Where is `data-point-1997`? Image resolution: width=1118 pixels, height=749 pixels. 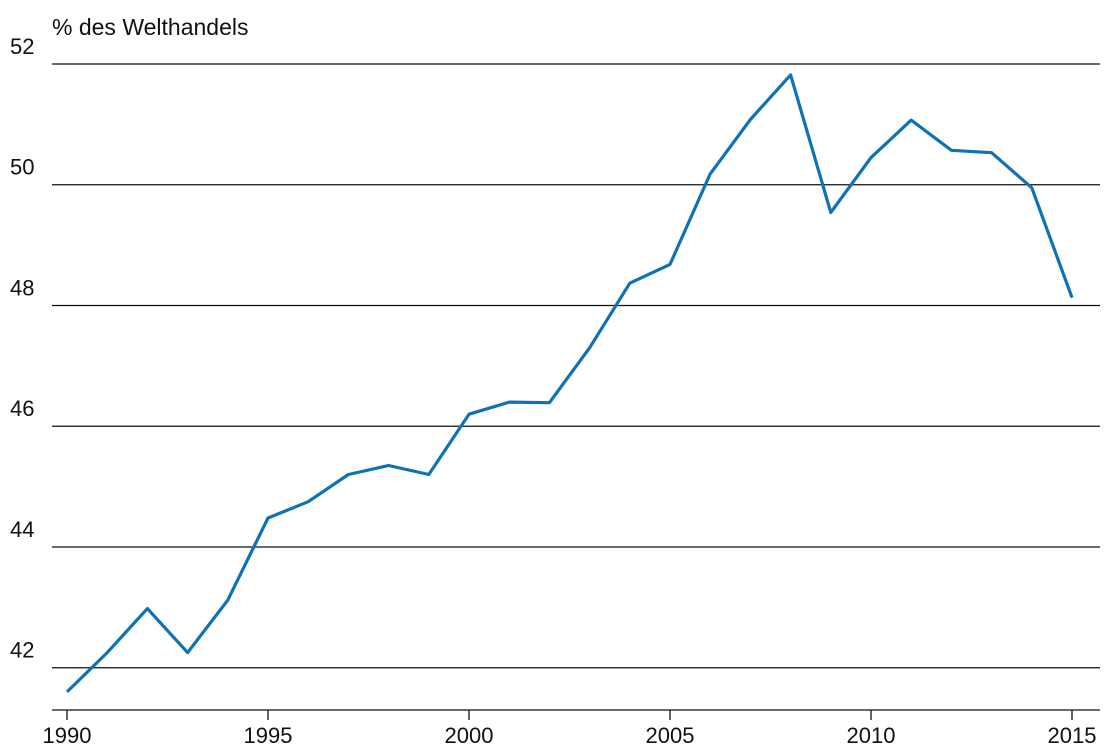
data-point-1997 is located at coordinates (348, 475).